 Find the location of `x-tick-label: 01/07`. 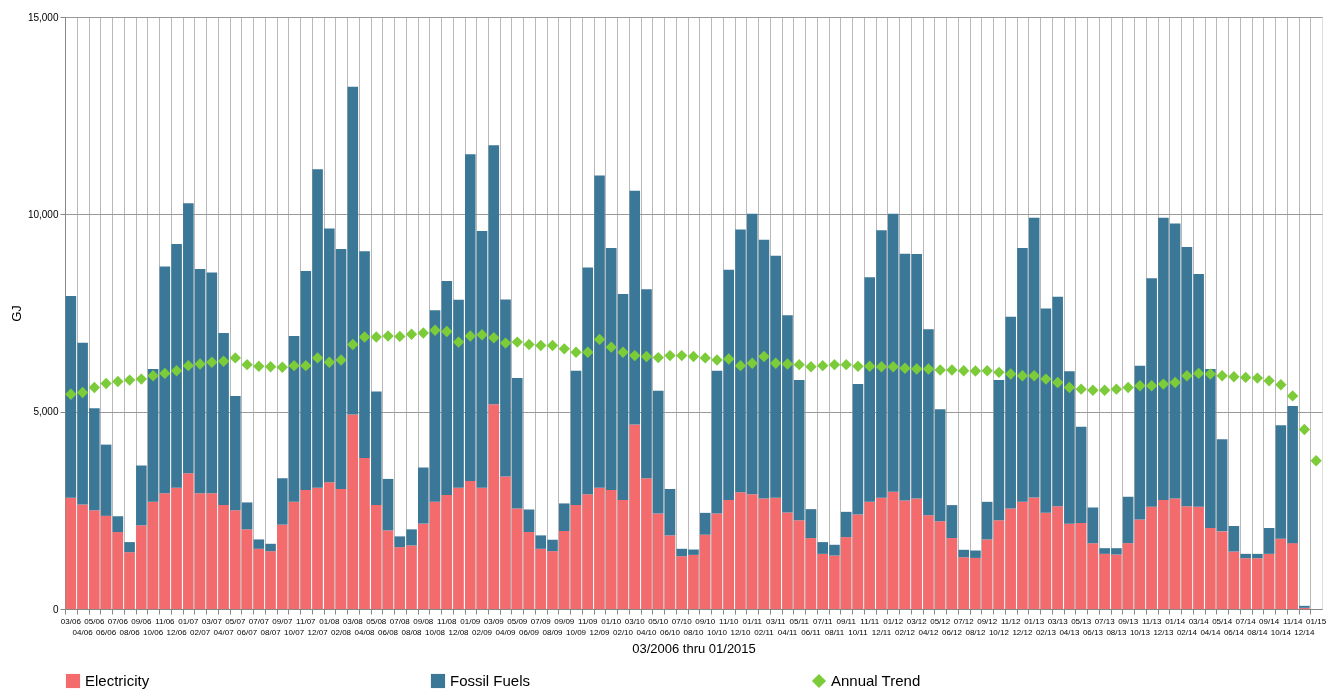

x-tick-label: 01/07 is located at coordinates (188, 621).